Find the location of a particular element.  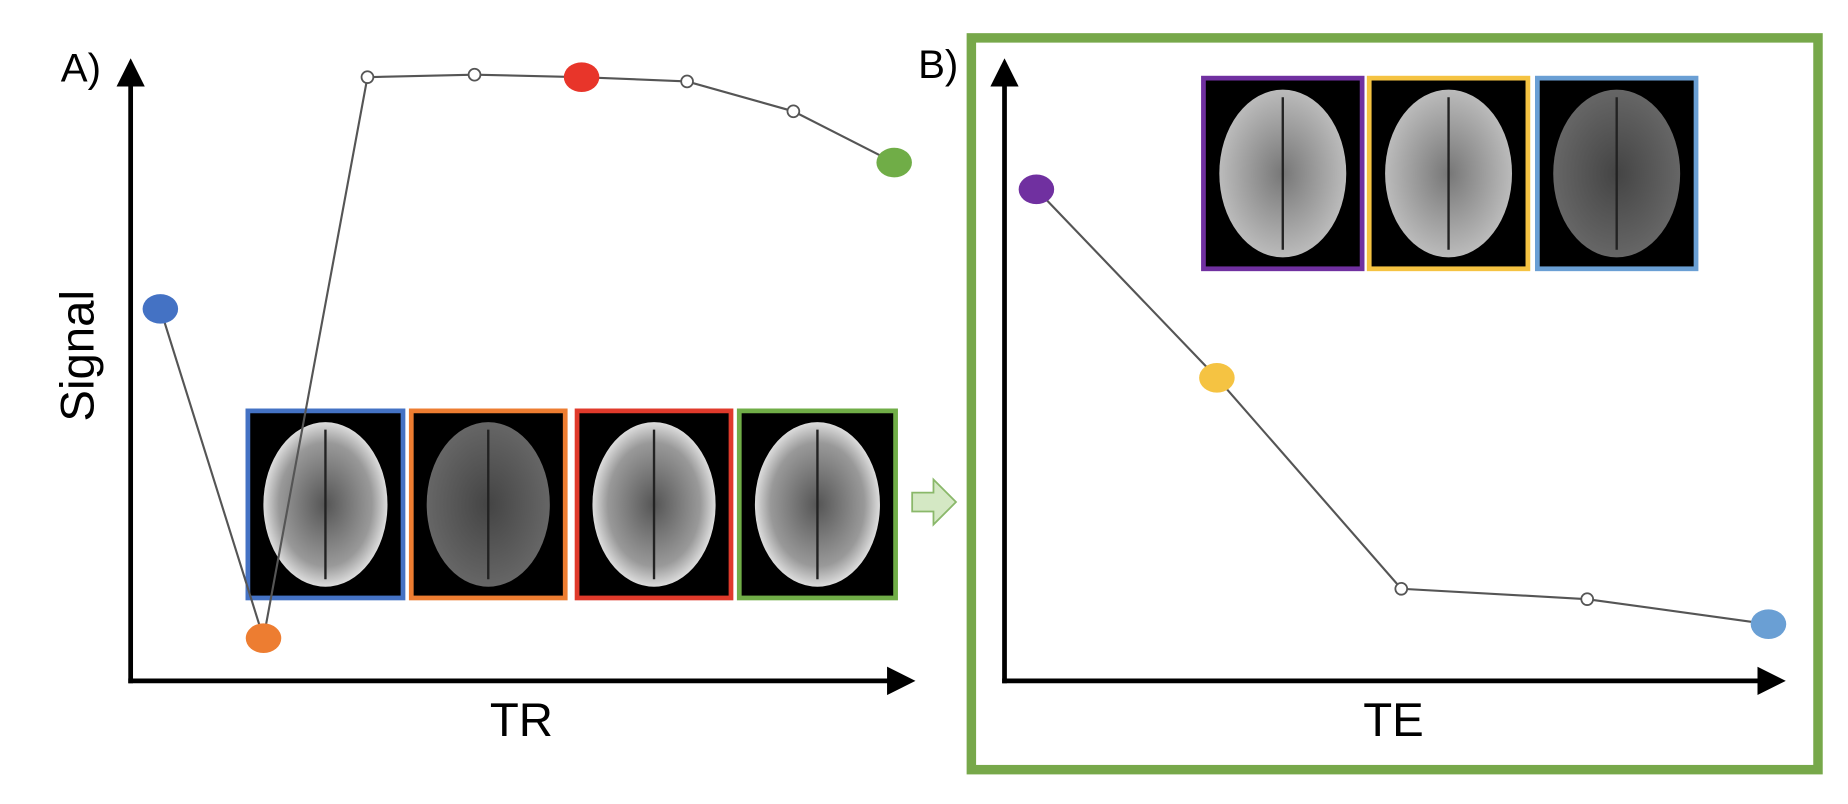

arrow is located at coordinates (934, 502).